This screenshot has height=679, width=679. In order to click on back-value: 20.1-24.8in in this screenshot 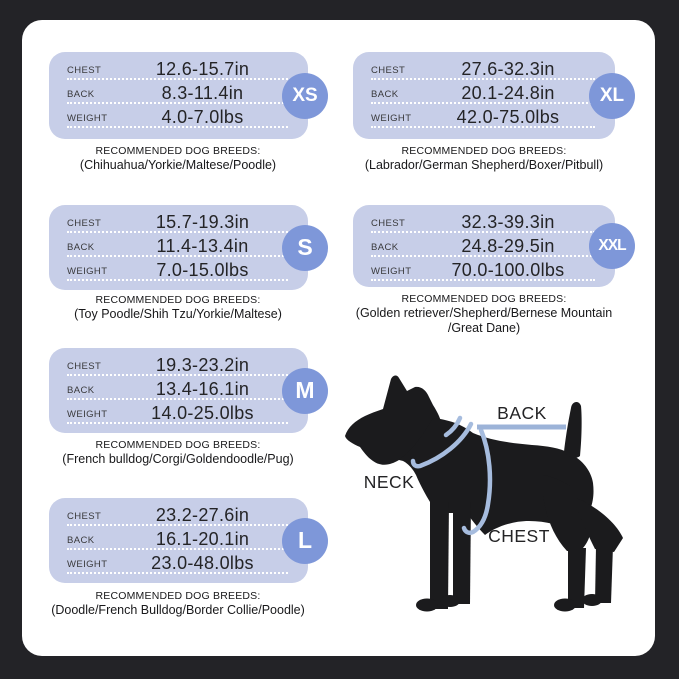, I will do `click(508, 93)`.